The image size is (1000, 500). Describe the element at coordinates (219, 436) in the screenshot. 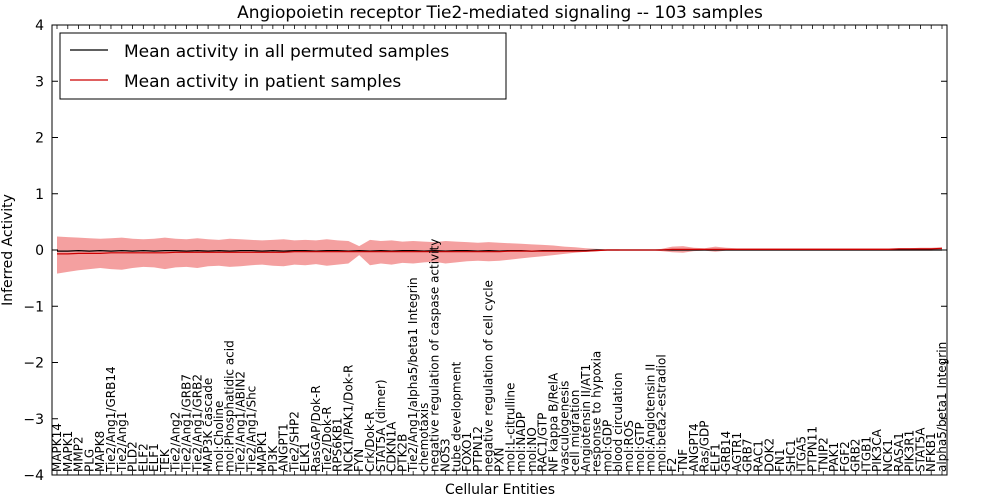

I see `x-tick-label: mol:Choline` at that location.